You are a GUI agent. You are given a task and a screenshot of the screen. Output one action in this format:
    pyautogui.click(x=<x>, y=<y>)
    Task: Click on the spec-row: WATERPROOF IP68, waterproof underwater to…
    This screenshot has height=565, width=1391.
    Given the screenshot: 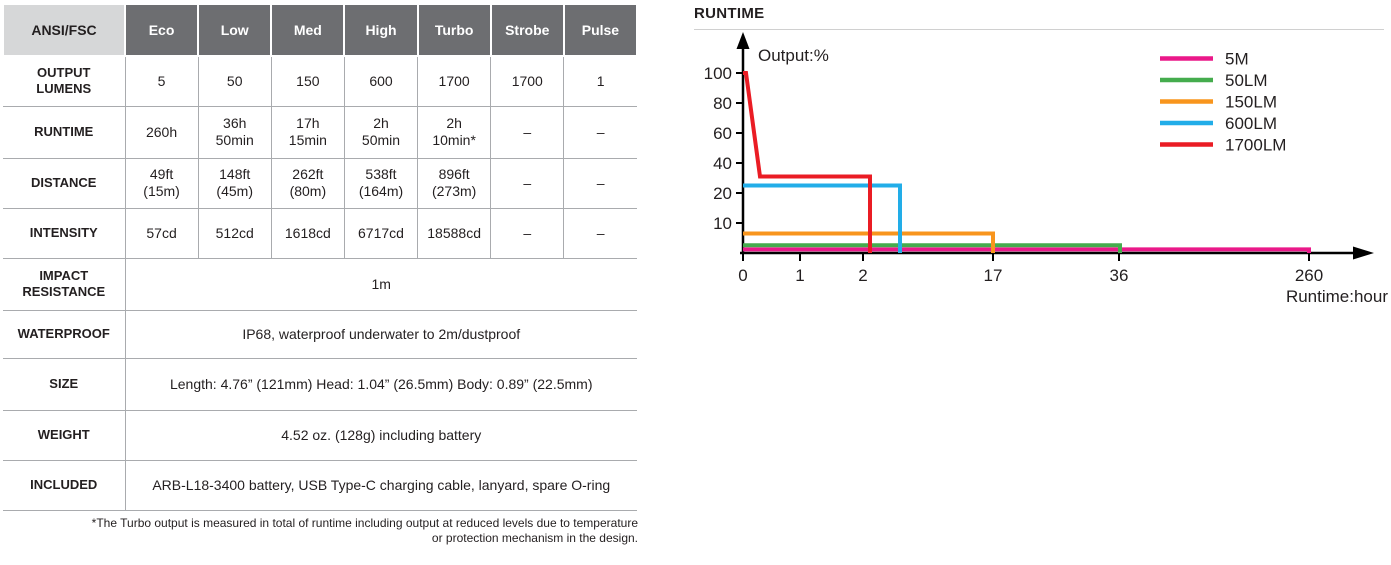 What is the action you would take?
    pyautogui.click(x=320, y=334)
    